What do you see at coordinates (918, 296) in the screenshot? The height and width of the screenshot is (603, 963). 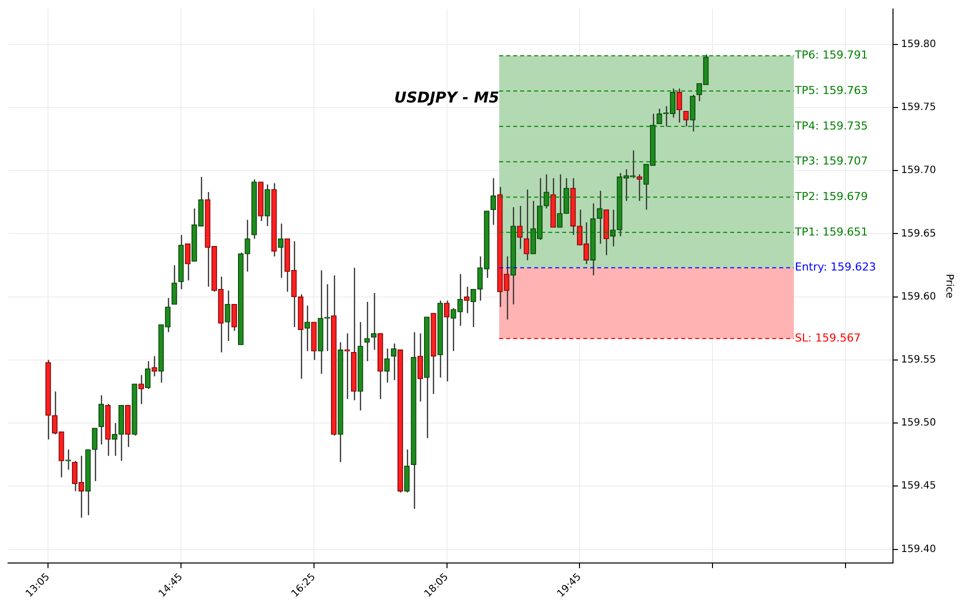 I see `y-tick-label: 159.60` at bounding box center [918, 296].